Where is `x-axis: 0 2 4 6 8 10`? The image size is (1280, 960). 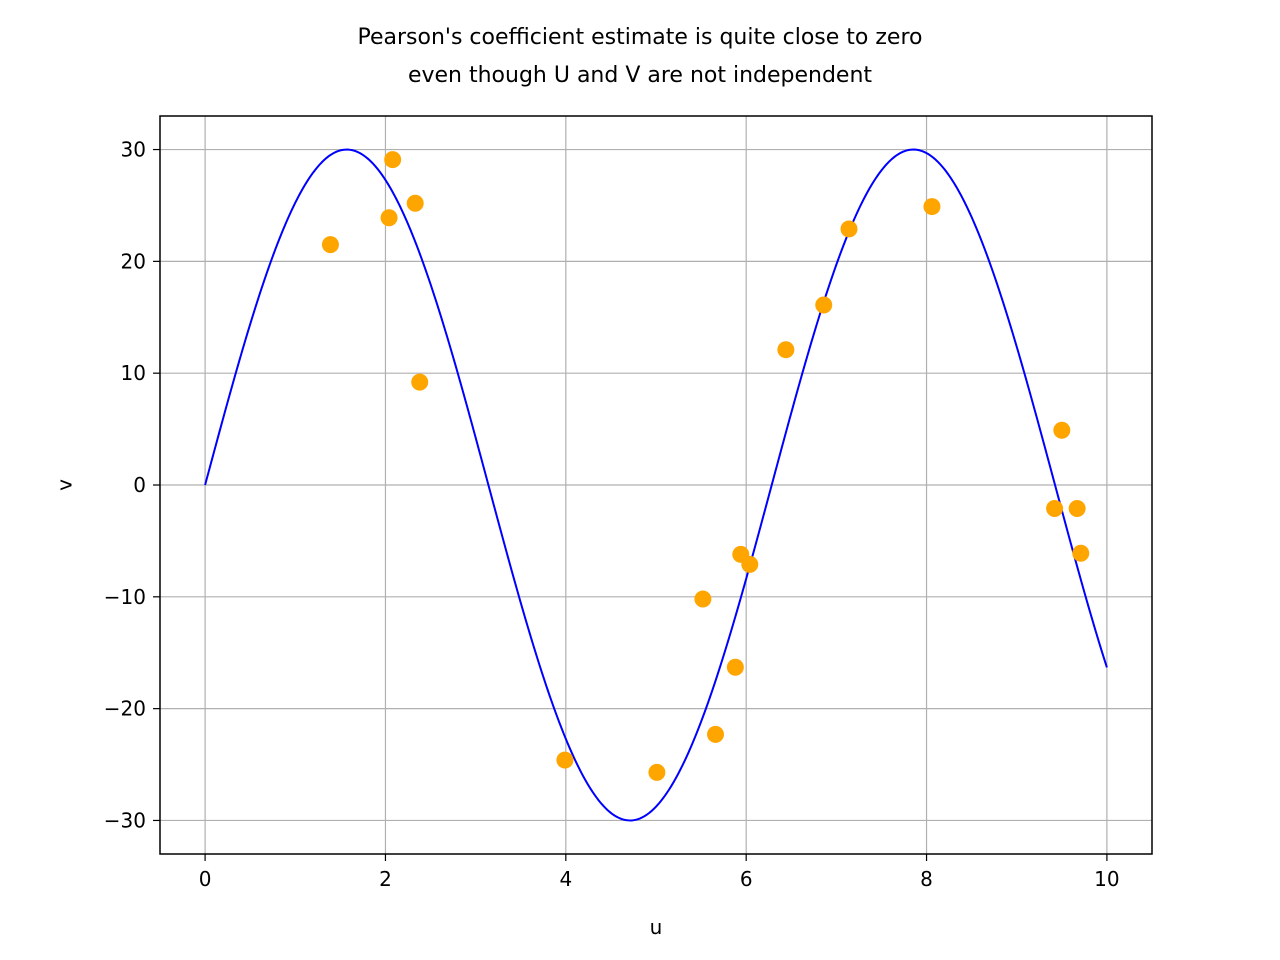
x-axis: 0 2 4 6 8 10 is located at coordinates (659, 872).